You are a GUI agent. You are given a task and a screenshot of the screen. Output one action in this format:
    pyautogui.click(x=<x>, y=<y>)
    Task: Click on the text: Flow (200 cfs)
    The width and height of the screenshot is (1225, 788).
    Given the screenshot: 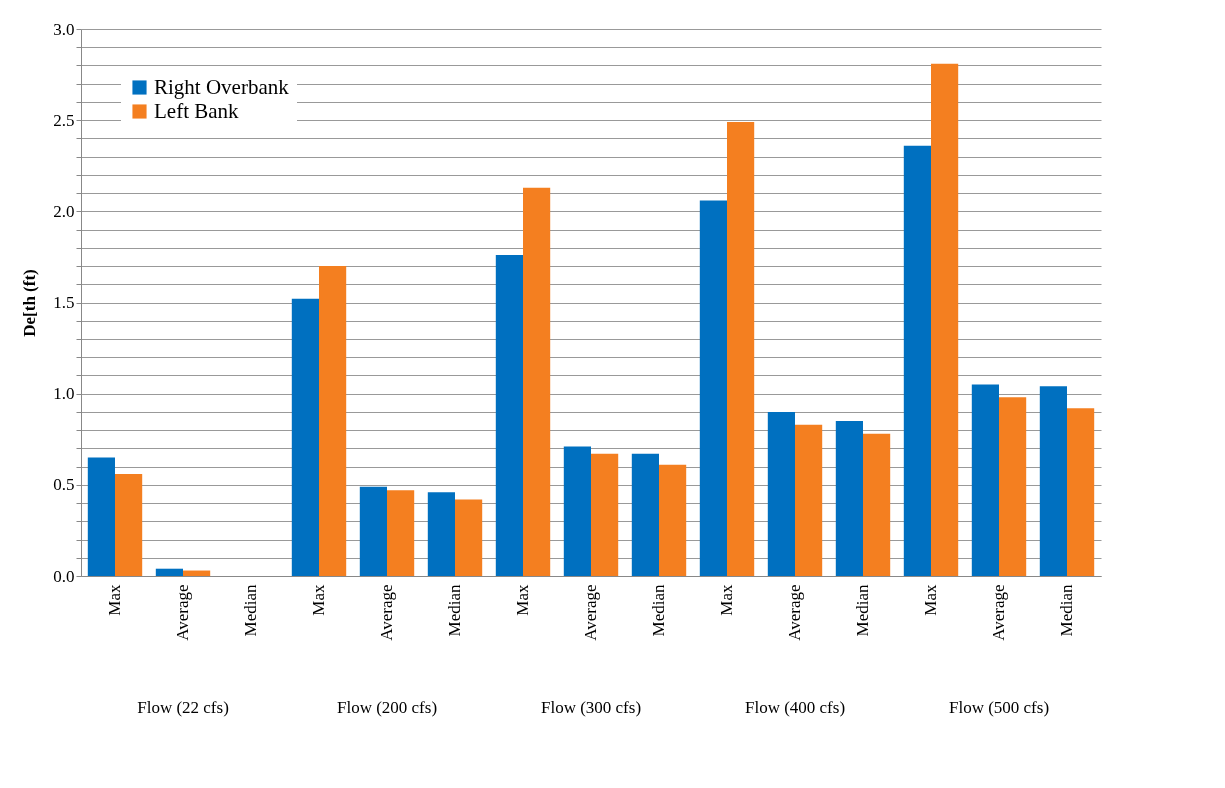 What is the action you would take?
    pyautogui.click(x=387, y=707)
    